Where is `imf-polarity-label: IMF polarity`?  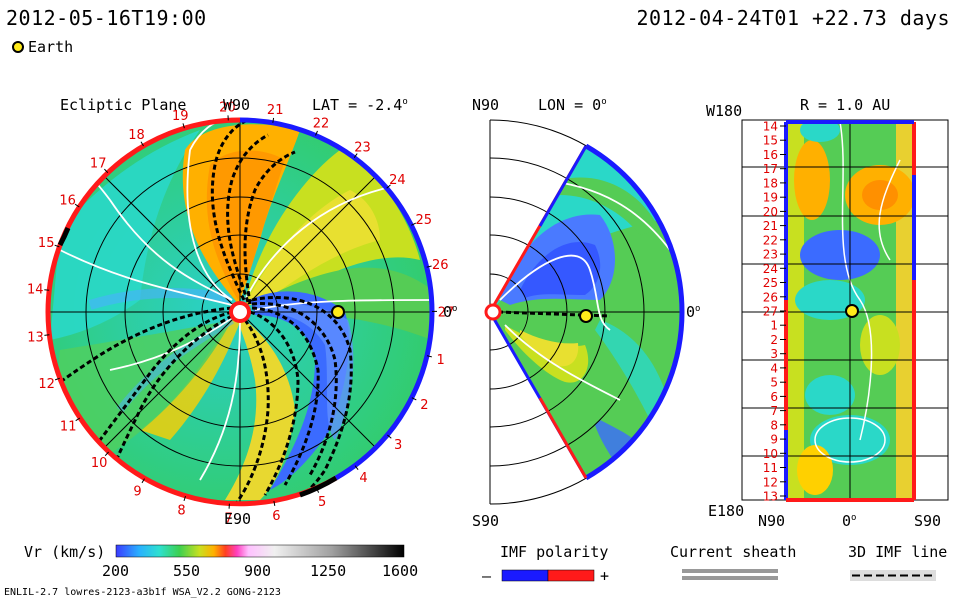 imf-polarity-label: IMF polarity is located at coordinates (554, 552).